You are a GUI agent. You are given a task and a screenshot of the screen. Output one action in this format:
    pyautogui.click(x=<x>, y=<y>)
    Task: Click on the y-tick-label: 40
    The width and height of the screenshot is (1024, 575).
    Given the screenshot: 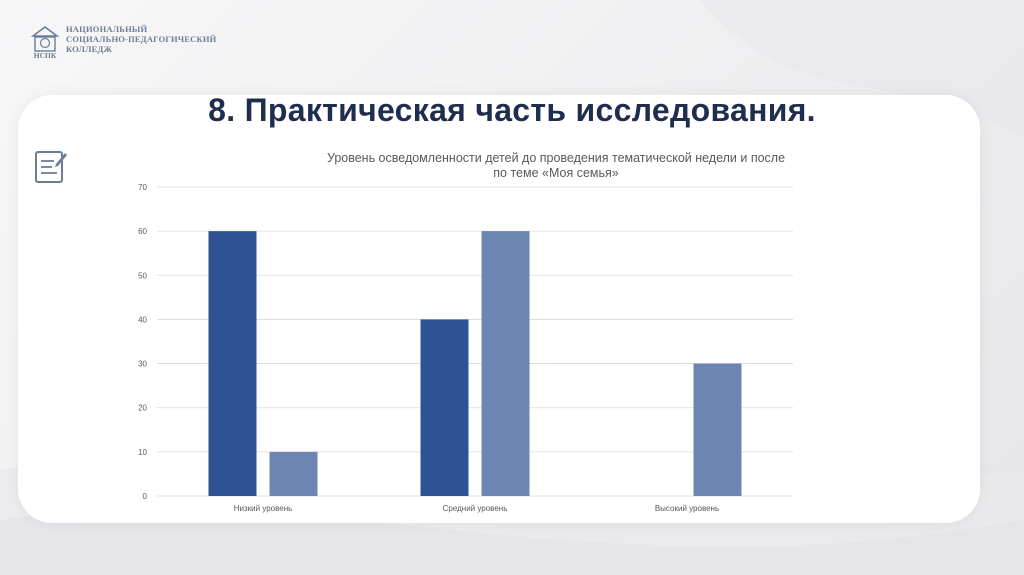 What is the action you would take?
    pyautogui.click(x=142, y=319)
    